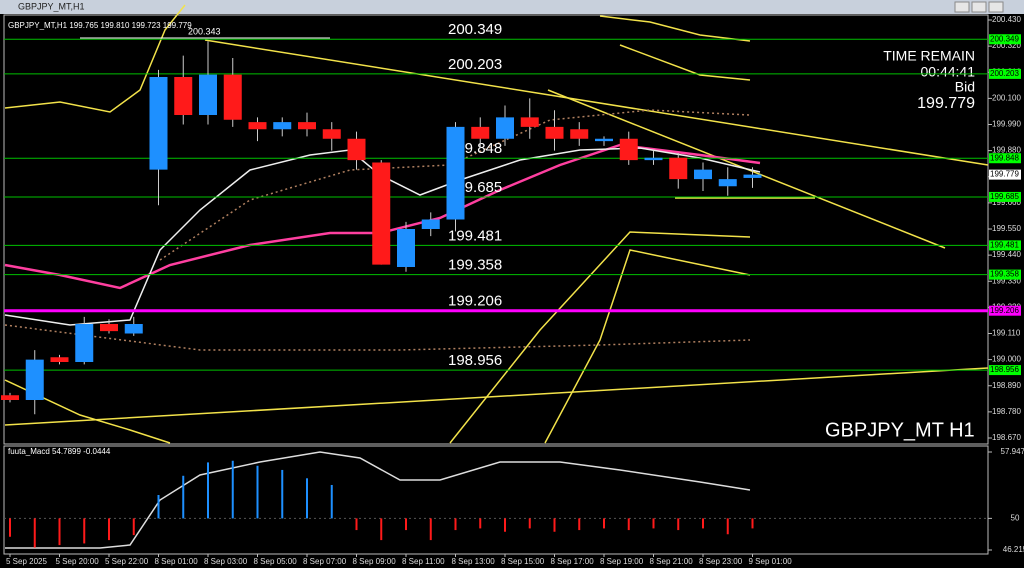  Describe the element at coordinates (59, 451) in the screenshot. I see `macd-title: fuuta_Macd 54.7899 -0.0444` at that location.